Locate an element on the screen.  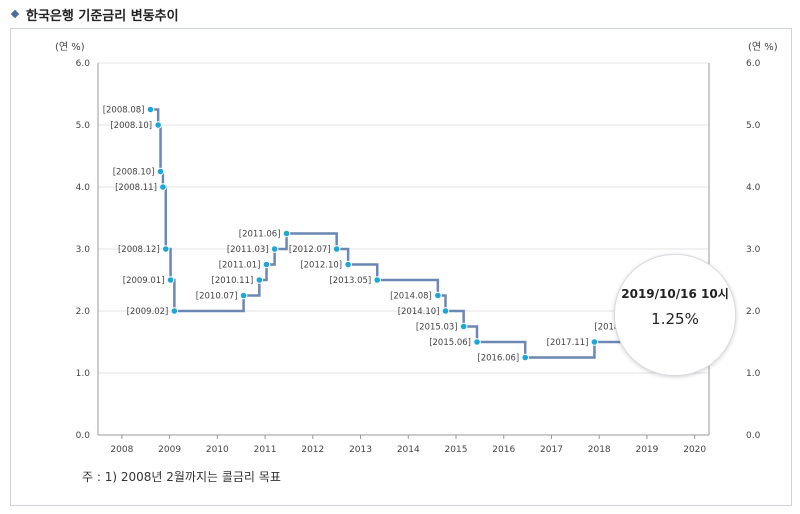
y-tick-label-right: 0.0 is located at coordinates (753, 436).